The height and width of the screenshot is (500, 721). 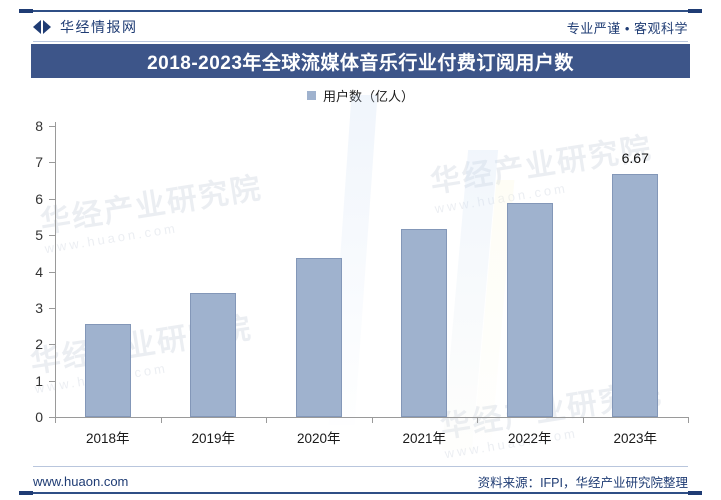 I want to click on header-slogan: 专业严谨 • 客观科学, so click(x=627, y=28).